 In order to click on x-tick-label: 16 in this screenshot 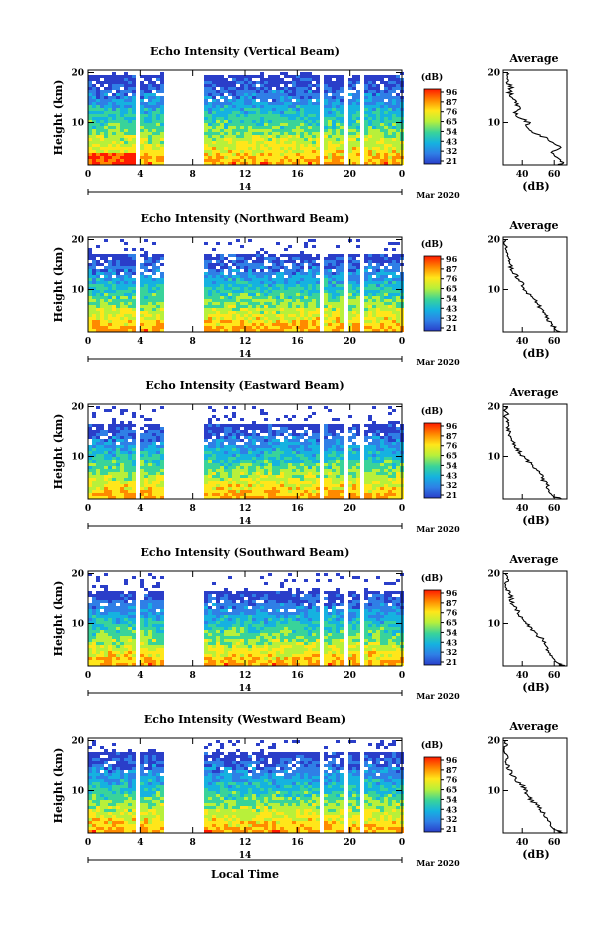, I will do `click(297, 342)`.